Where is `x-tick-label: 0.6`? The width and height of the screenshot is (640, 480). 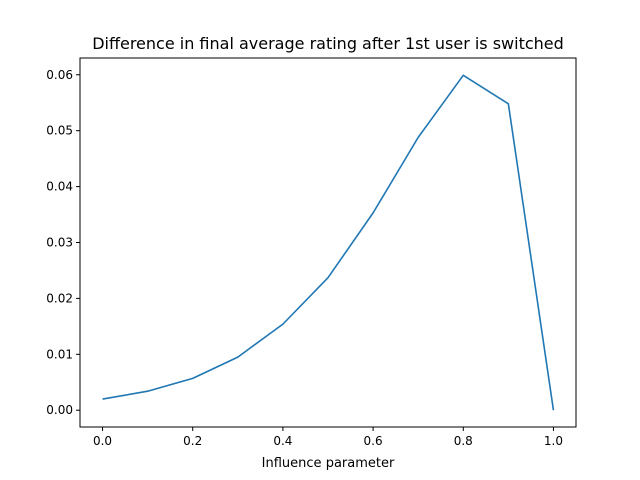 x-tick-label: 0.6 is located at coordinates (373, 441).